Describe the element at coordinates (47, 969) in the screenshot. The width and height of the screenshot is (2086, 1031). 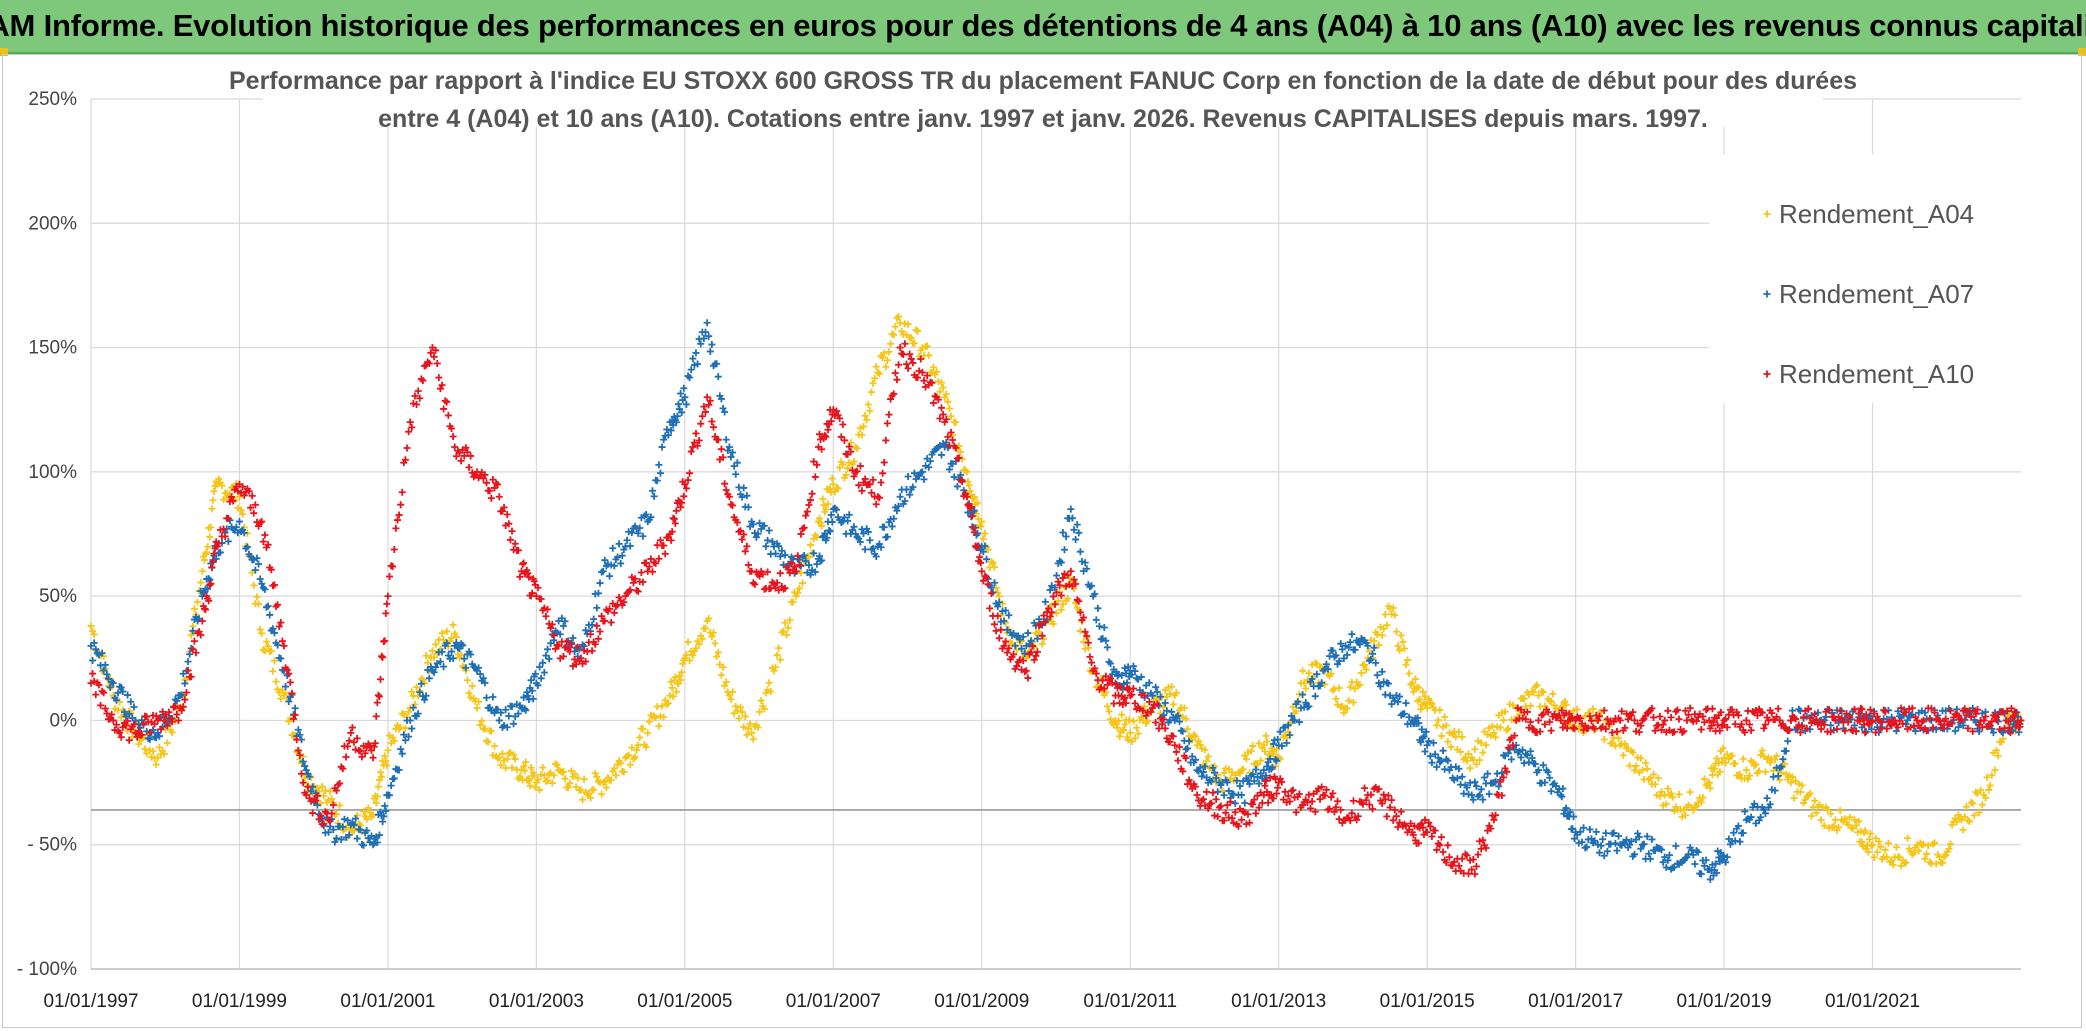
I see `y-tick-label: - 100%` at that location.